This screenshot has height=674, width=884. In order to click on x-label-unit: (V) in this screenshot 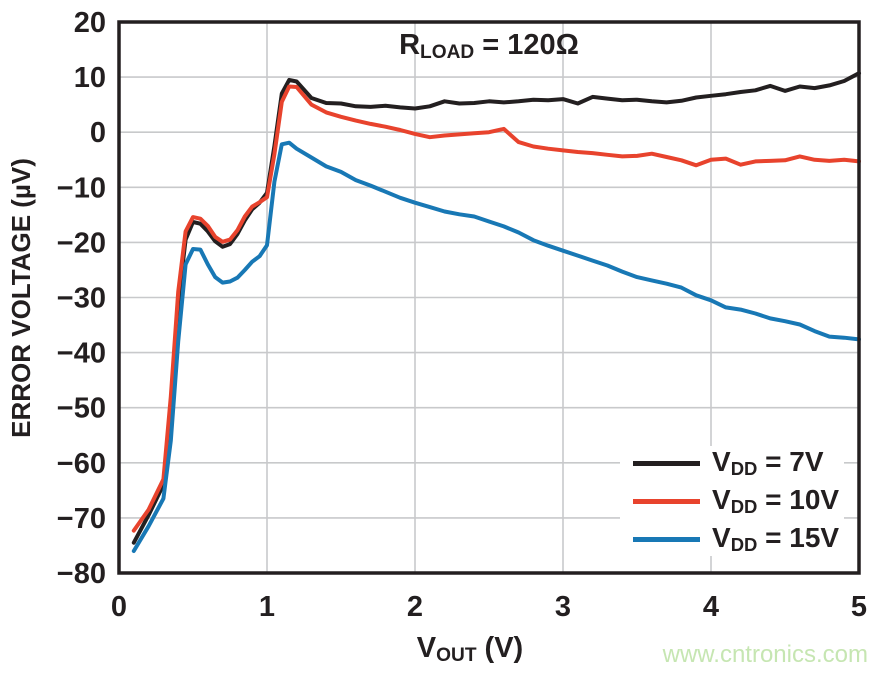, I will do `click(500, 648)`.